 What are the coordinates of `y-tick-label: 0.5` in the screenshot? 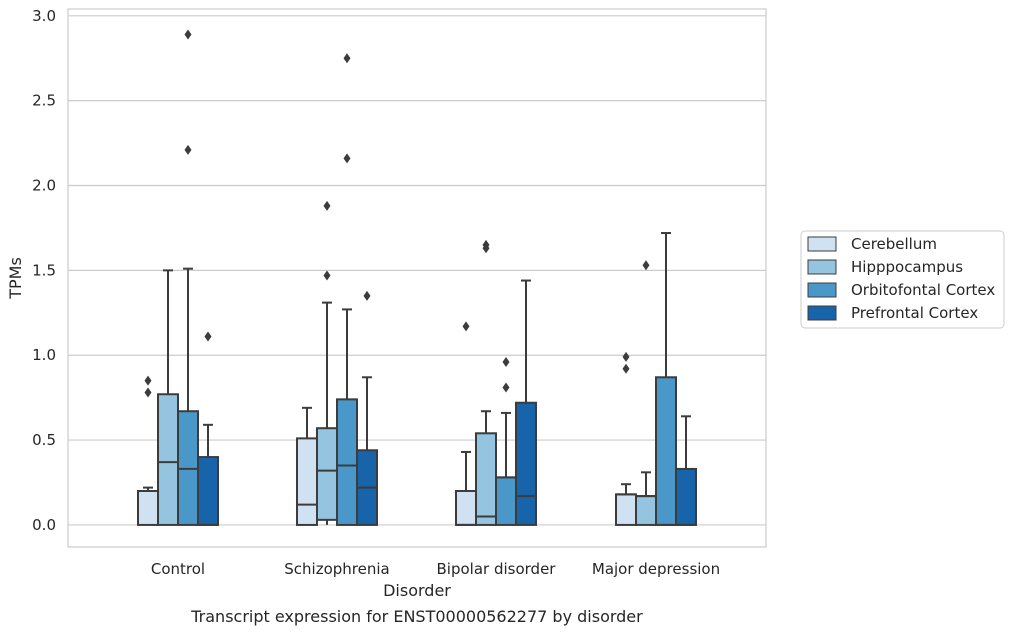 It's located at (44, 440).